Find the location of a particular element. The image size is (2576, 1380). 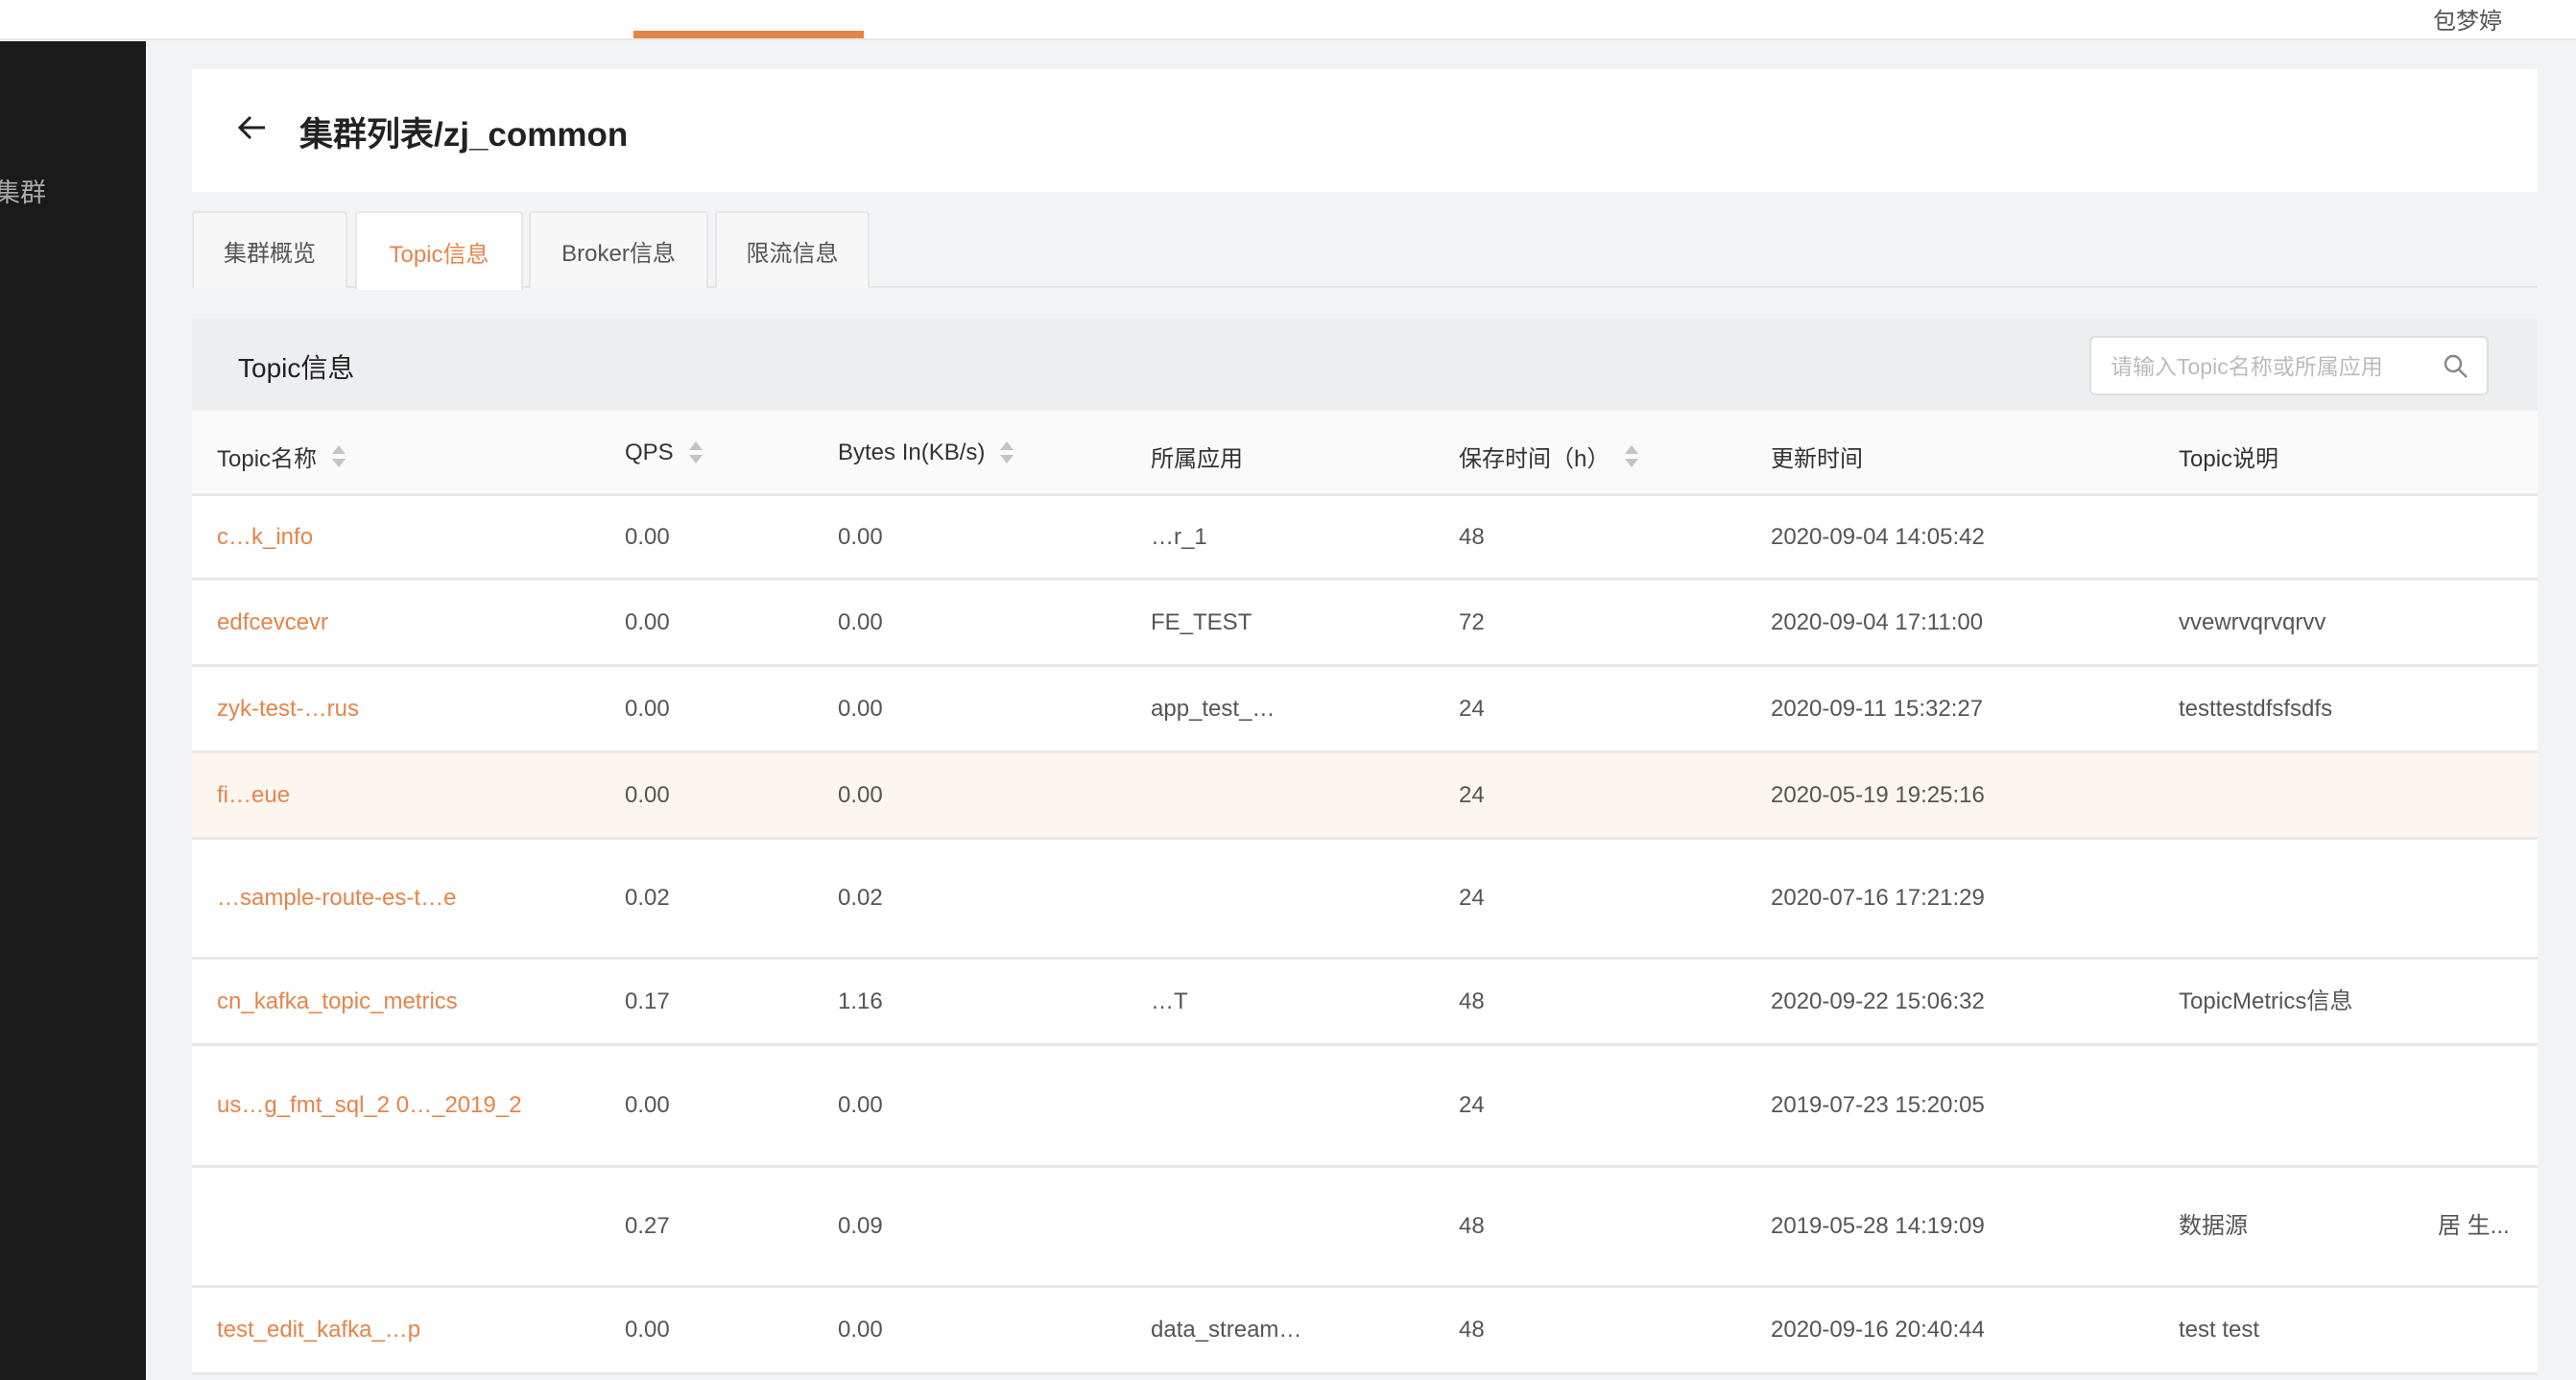

tab-throttle-info: 限流信息 is located at coordinates (792, 250).